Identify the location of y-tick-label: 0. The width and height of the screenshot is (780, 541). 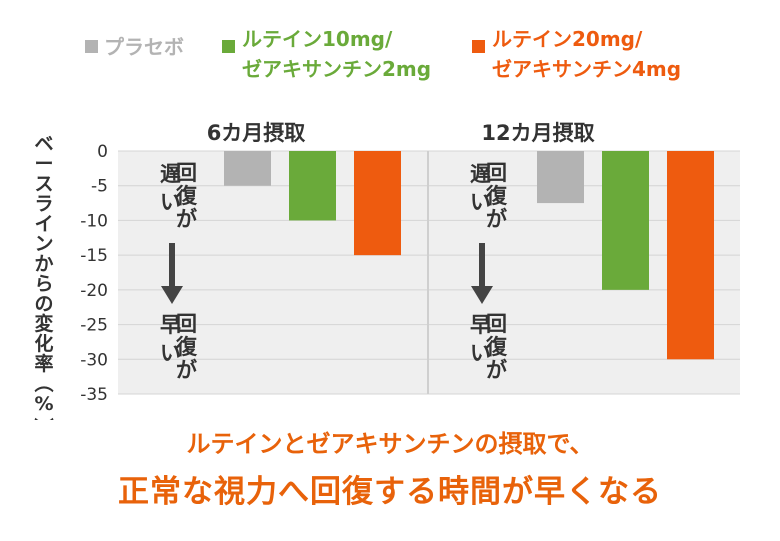
(102, 152).